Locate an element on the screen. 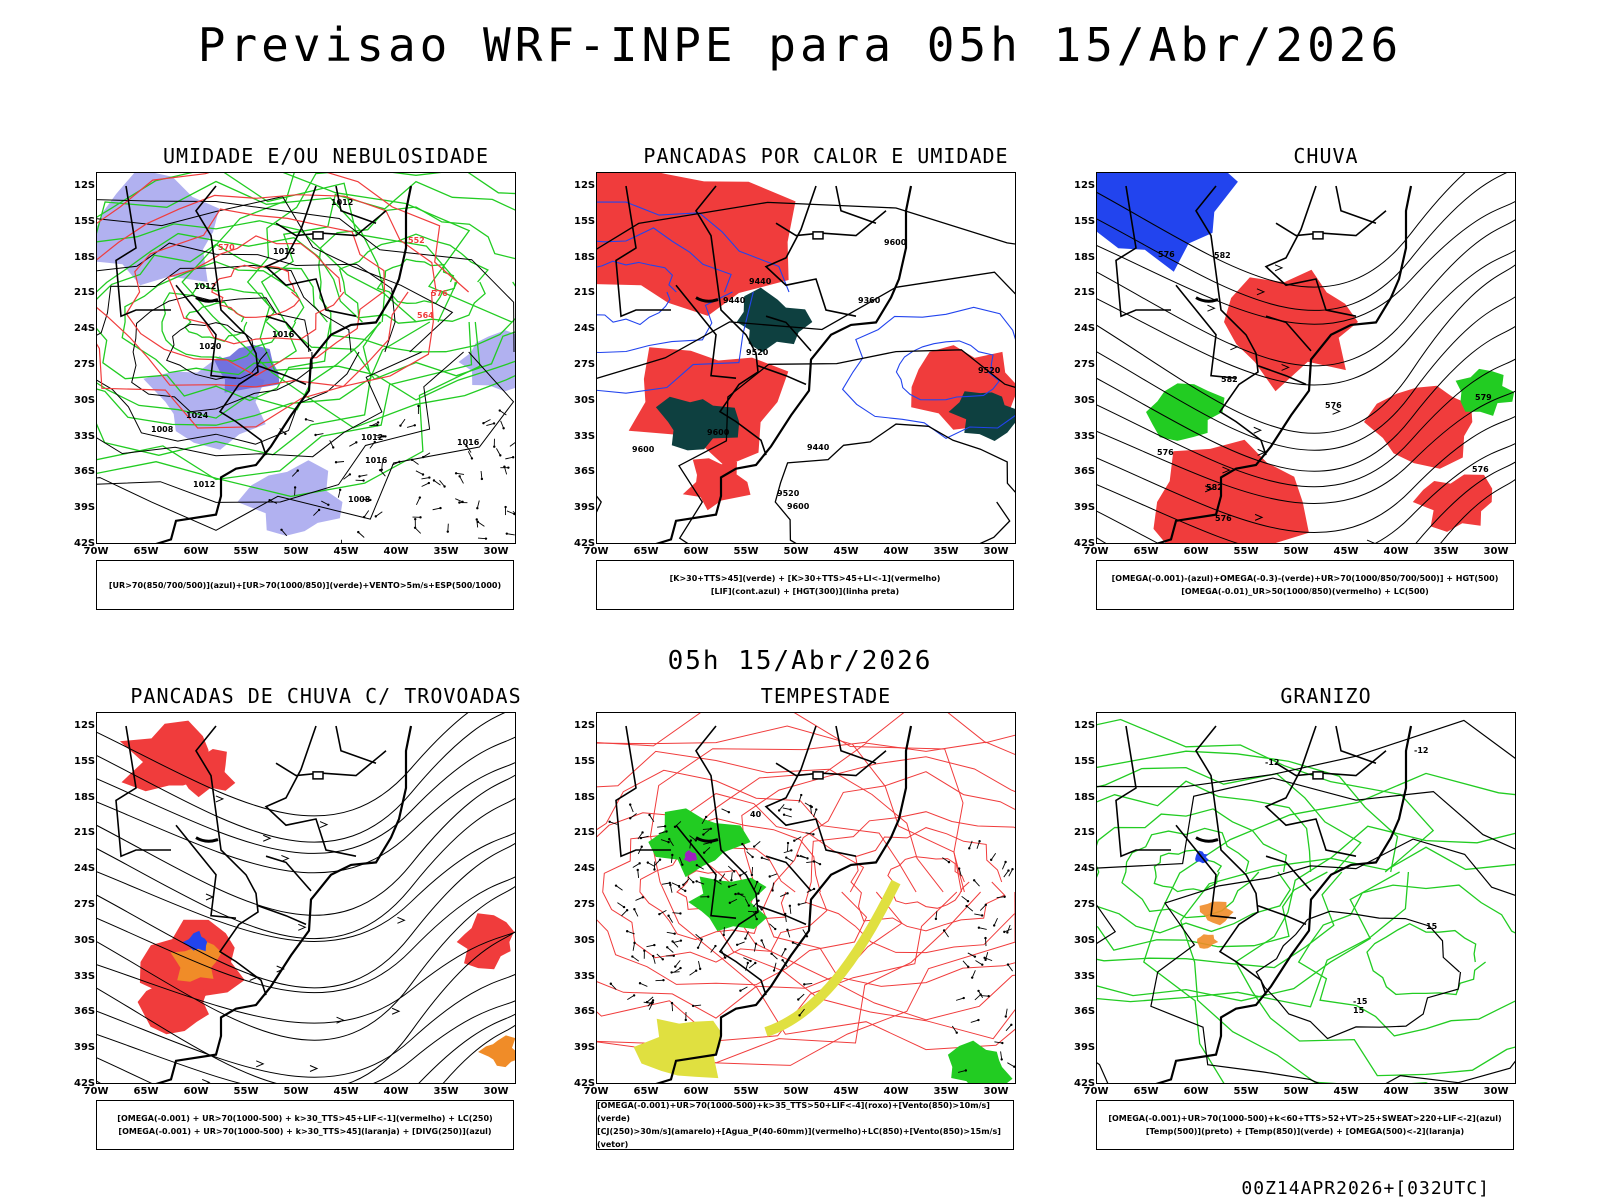 The width and height of the screenshot is (1600, 1200). longitude-tick-label: 30W is located at coordinates (496, 1091).